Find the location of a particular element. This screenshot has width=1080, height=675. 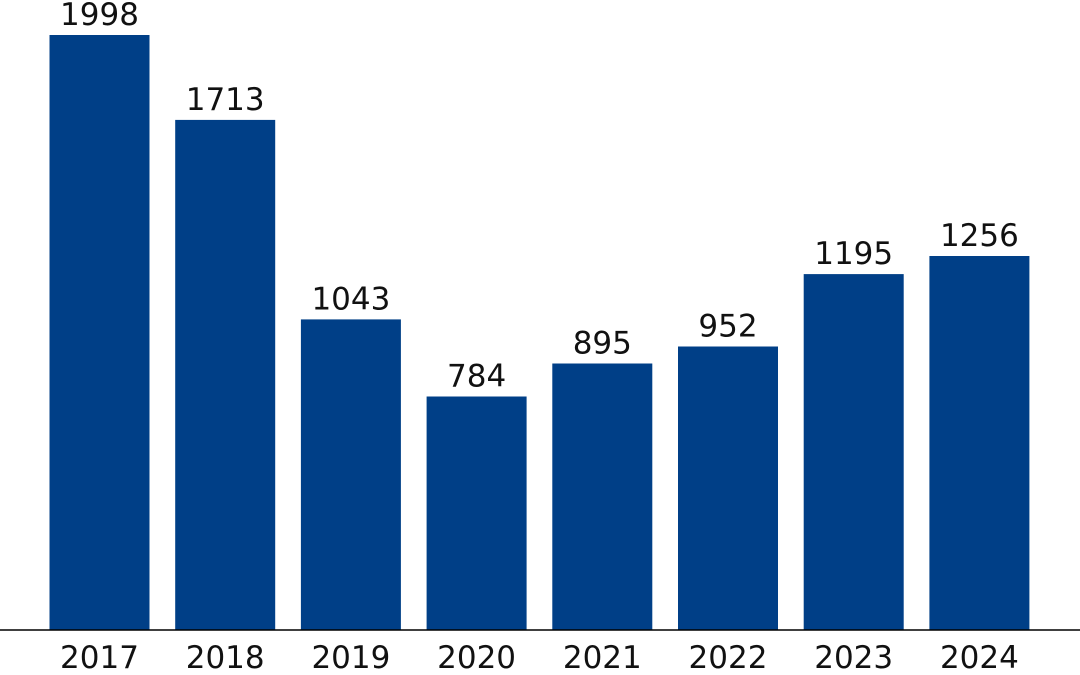

bar-2017 is located at coordinates (99, 332).